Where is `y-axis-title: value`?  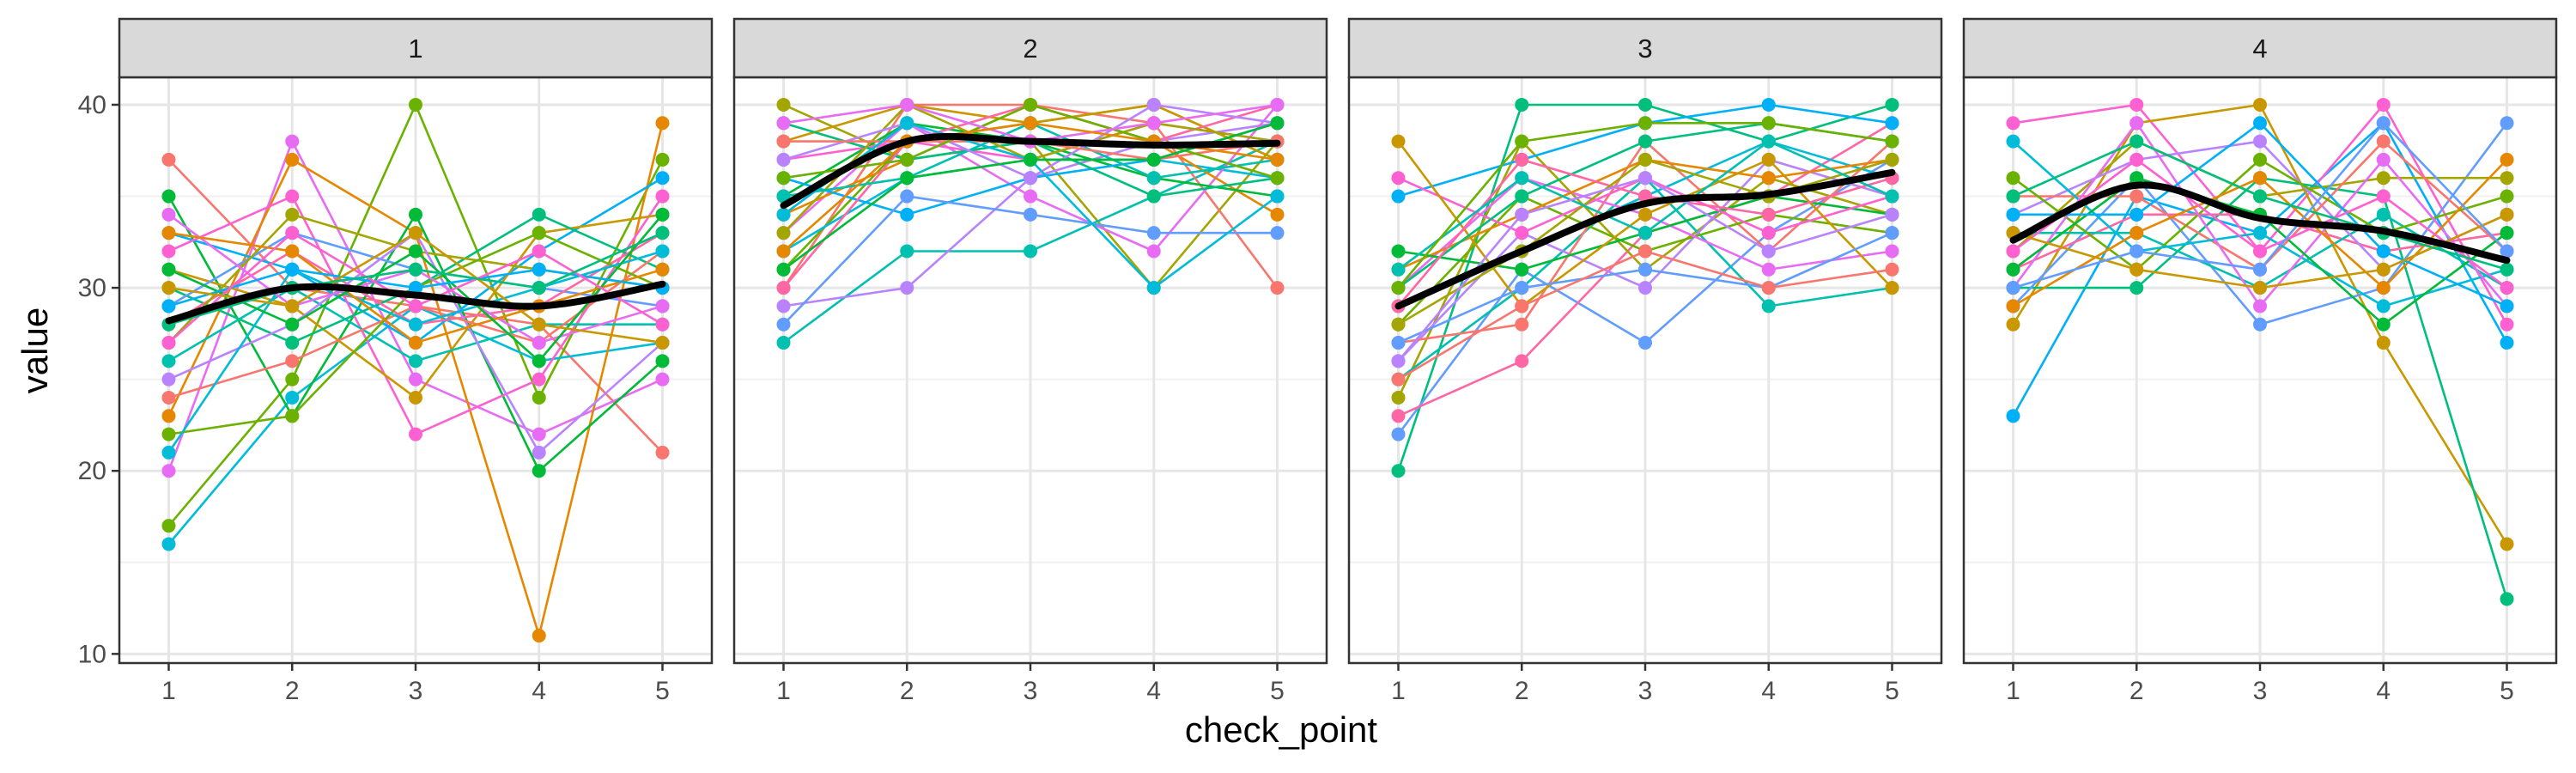 y-axis-title: value is located at coordinates (35, 350).